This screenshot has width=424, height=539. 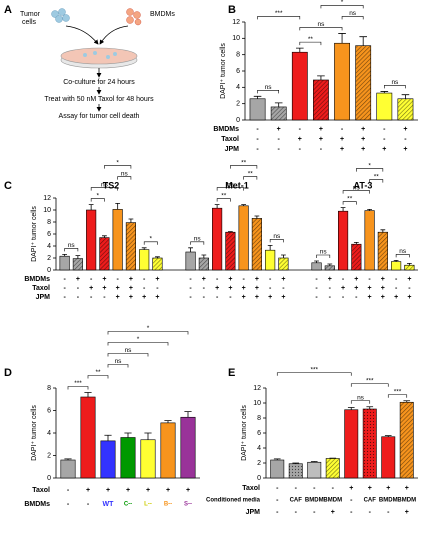 I want to click on tumor-label: Tumor, so click(x=30, y=14).